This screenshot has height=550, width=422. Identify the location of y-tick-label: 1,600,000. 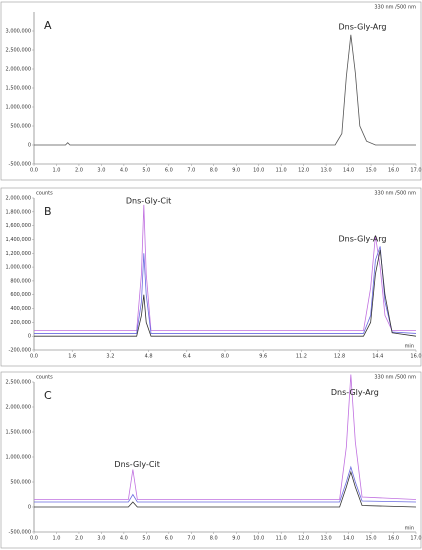
(18, 226).